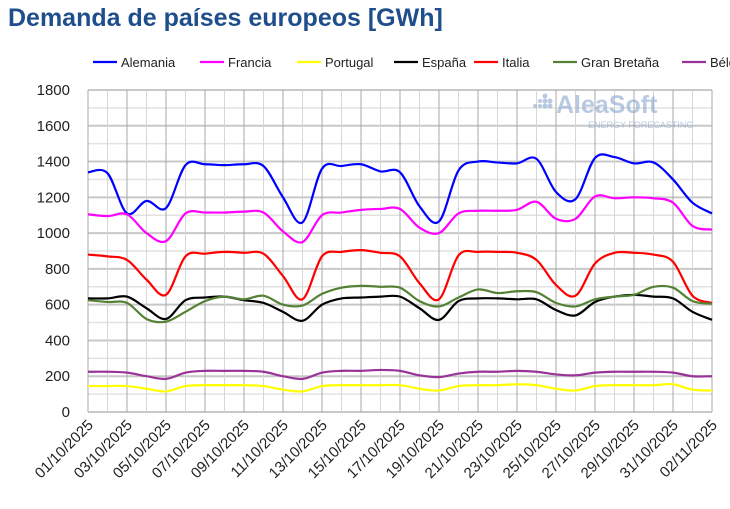 This screenshot has width=730, height=509. What do you see at coordinates (148, 62) in the screenshot?
I see `legend-label: Alemania` at bounding box center [148, 62].